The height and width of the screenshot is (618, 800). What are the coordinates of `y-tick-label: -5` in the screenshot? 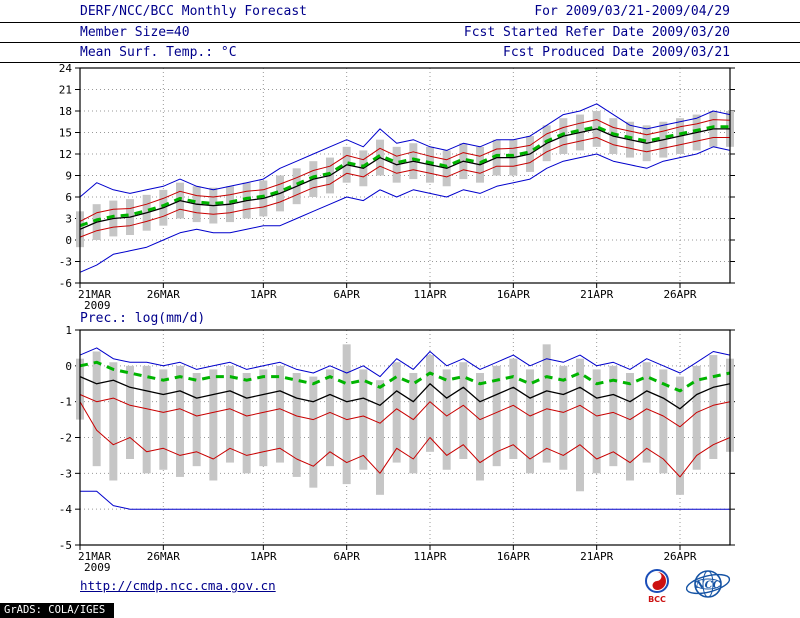 It's located at (65, 545).